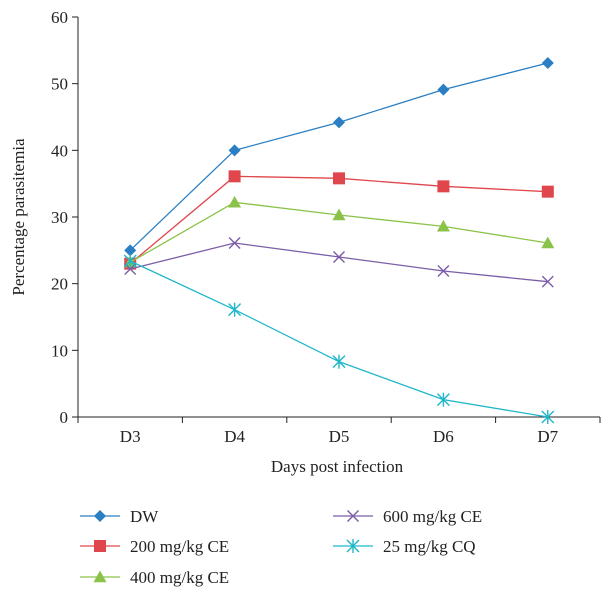 This screenshot has height=590, width=606. Describe the element at coordinates (337, 466) in the screenshot. I see `x-axis-title: Days post infection` at that location.